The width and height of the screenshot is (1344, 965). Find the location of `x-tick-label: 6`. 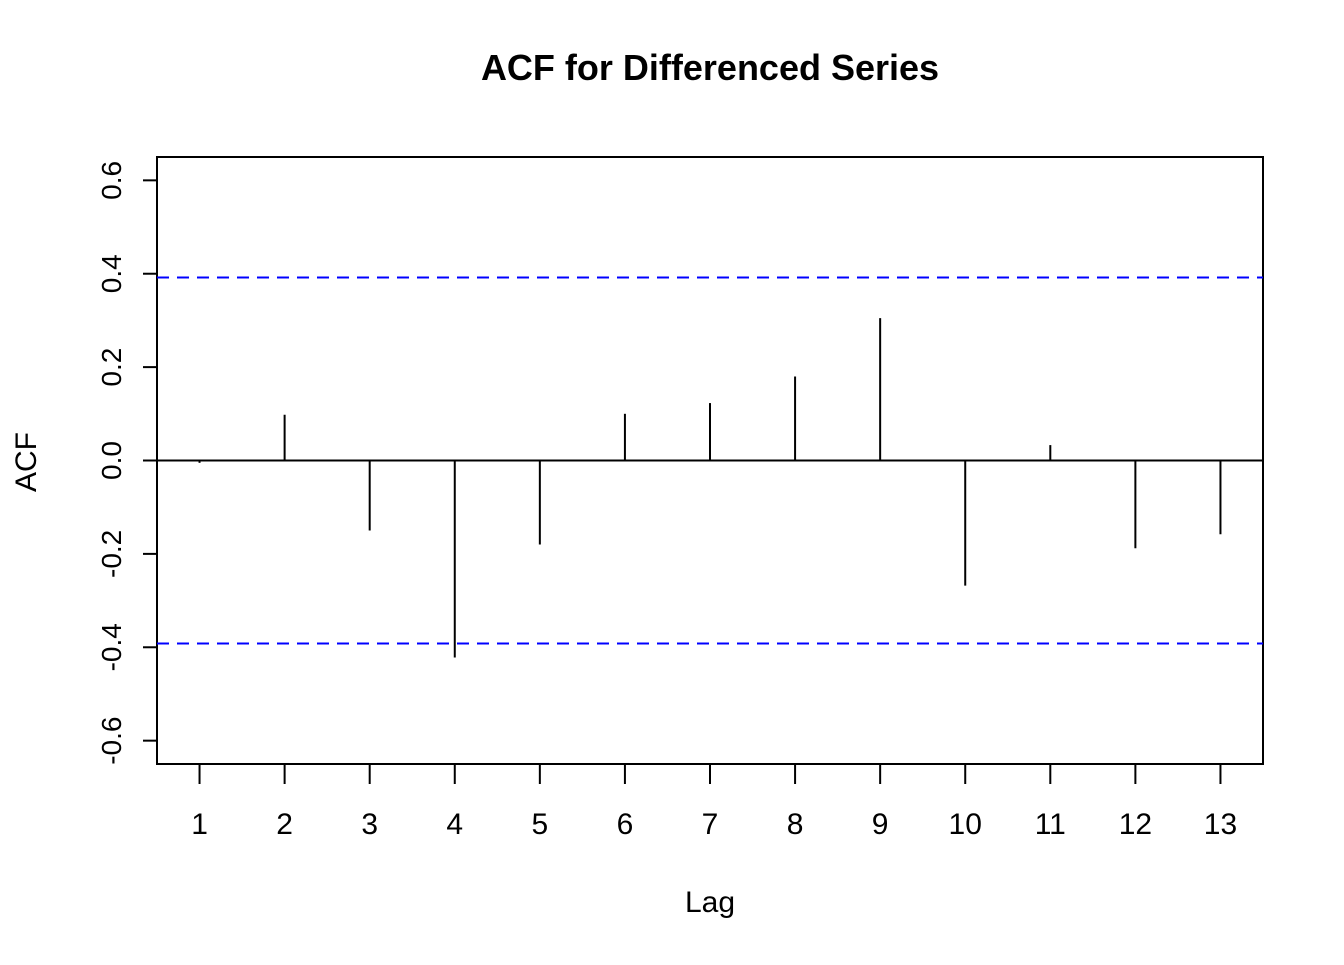

x-tick-label: 6 is located at coordinates (625, 824).